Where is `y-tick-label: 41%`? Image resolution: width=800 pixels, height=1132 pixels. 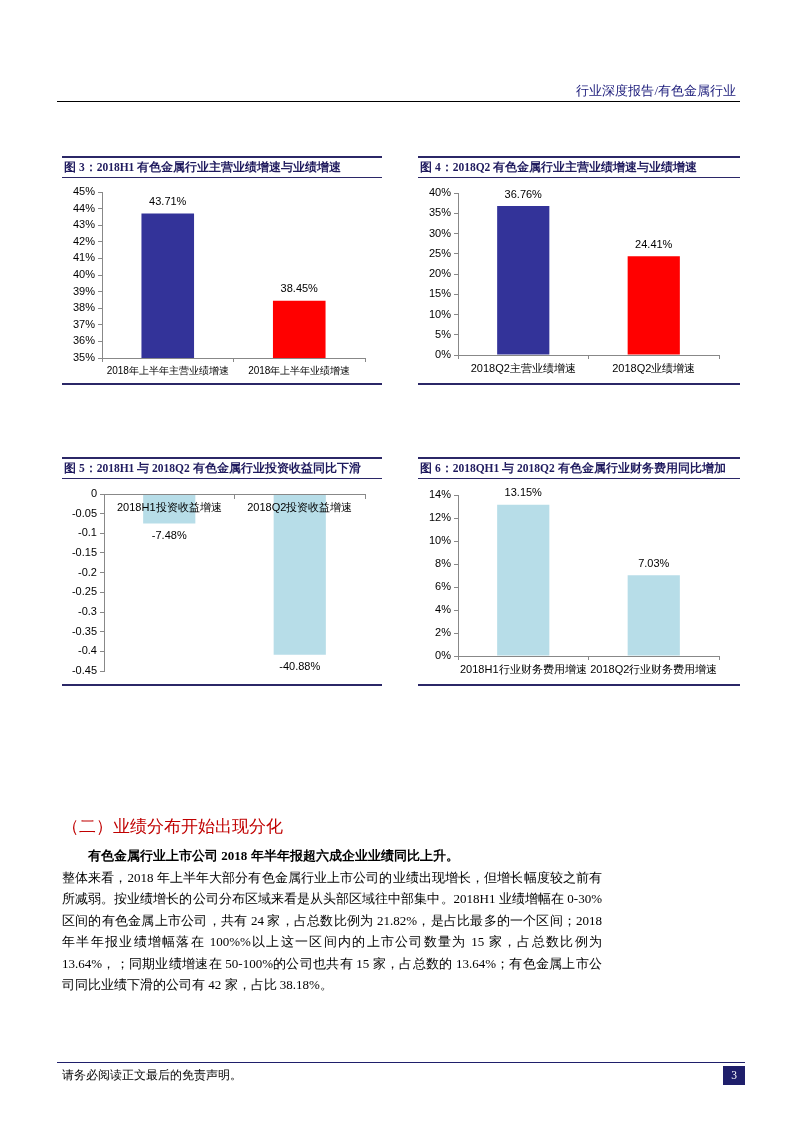 y-tick-label: 41% is located at coordinates (84, 257).